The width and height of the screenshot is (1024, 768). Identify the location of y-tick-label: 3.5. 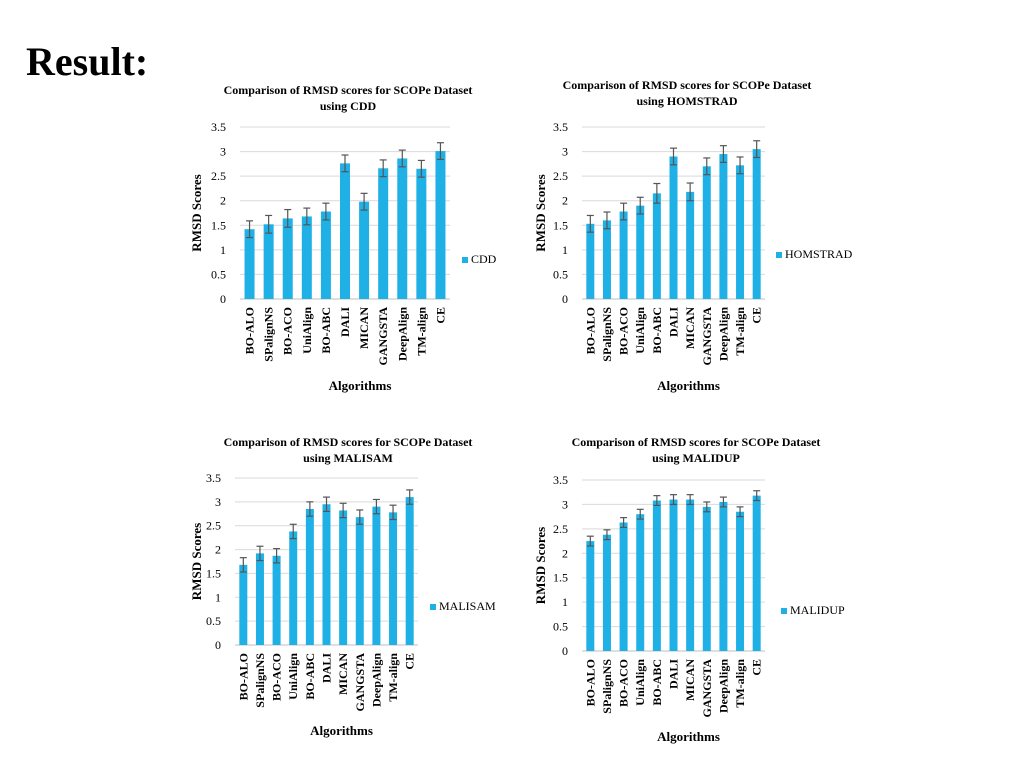
(560, 480).